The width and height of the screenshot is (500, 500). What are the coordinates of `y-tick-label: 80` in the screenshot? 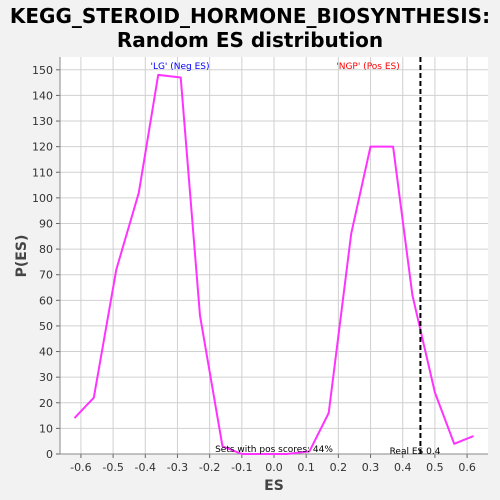 It's located at (46, 249).